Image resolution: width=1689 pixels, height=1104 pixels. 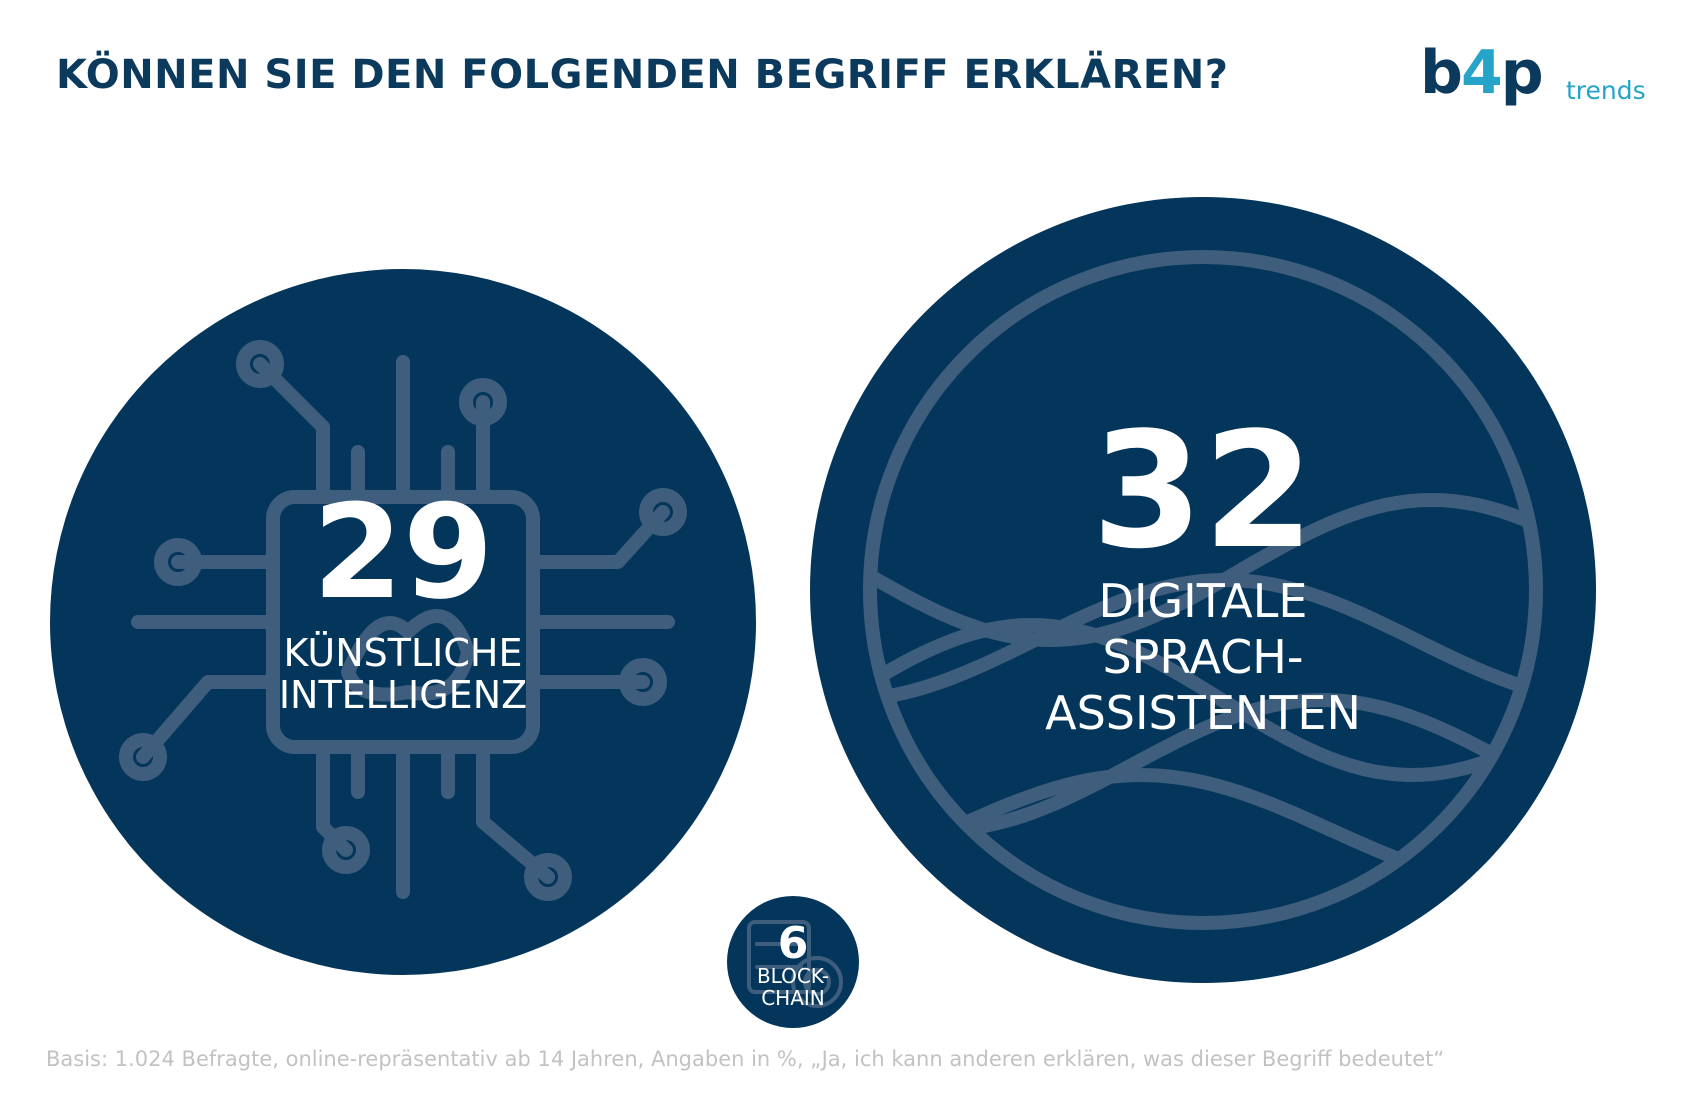 I want to click on bubble-value-label: 29, so click(x=403, y=552).